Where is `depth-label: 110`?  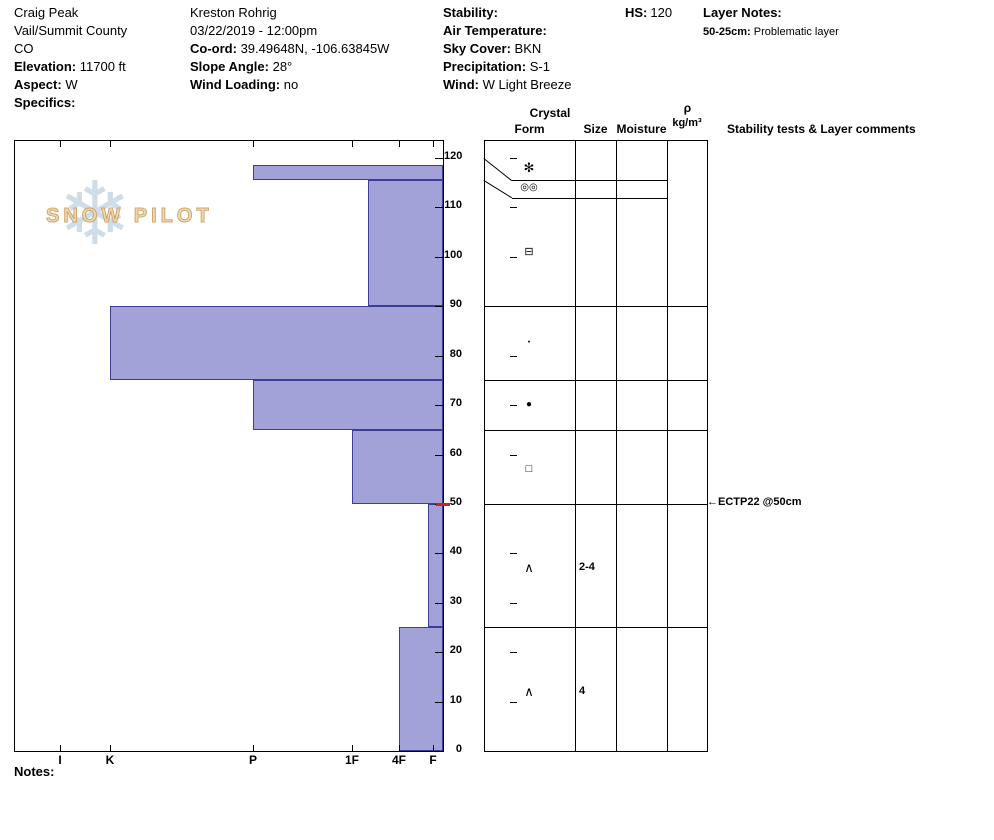
depth-label: 110 is located at coordinates (453, 205).